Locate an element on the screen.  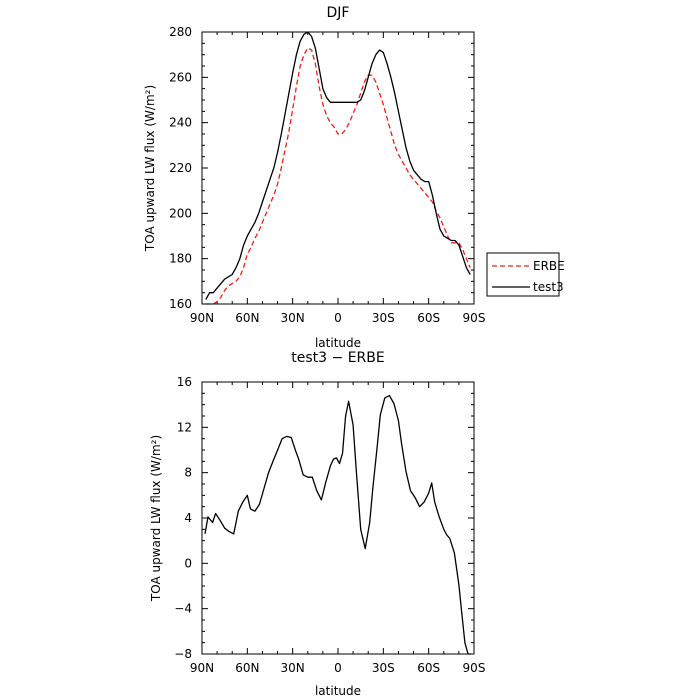
y-tick-label: −4 is located at coordinates (183, 609).